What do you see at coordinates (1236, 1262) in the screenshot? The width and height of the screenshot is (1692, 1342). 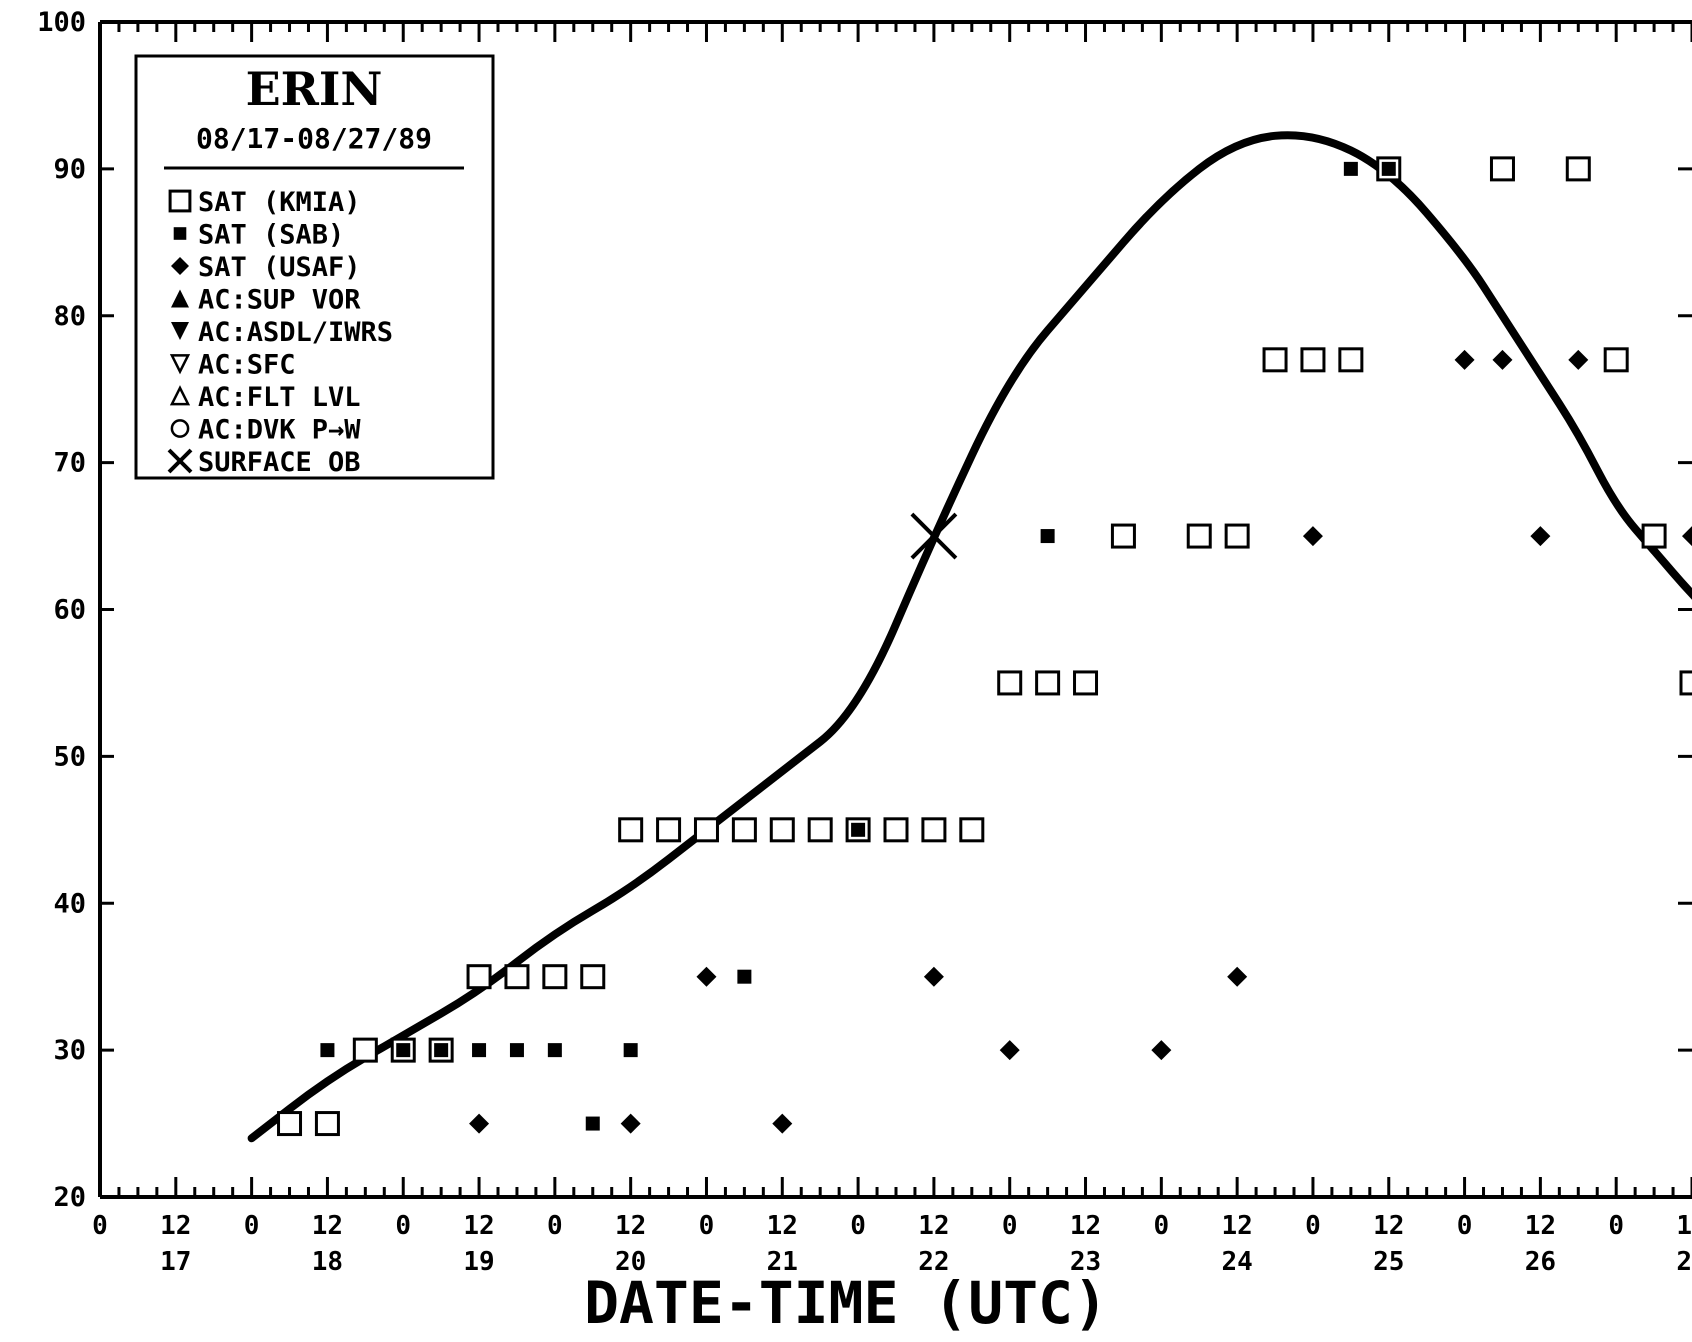 I see `x-day-label: 24` at bounding box center [1236, 1262].